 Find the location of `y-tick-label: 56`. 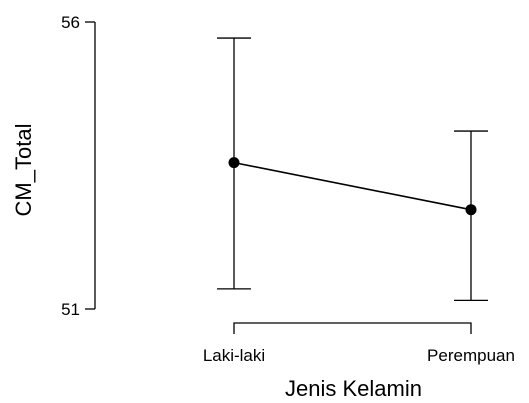

y-tick-label: 56 is located at coordinates (70, 22).